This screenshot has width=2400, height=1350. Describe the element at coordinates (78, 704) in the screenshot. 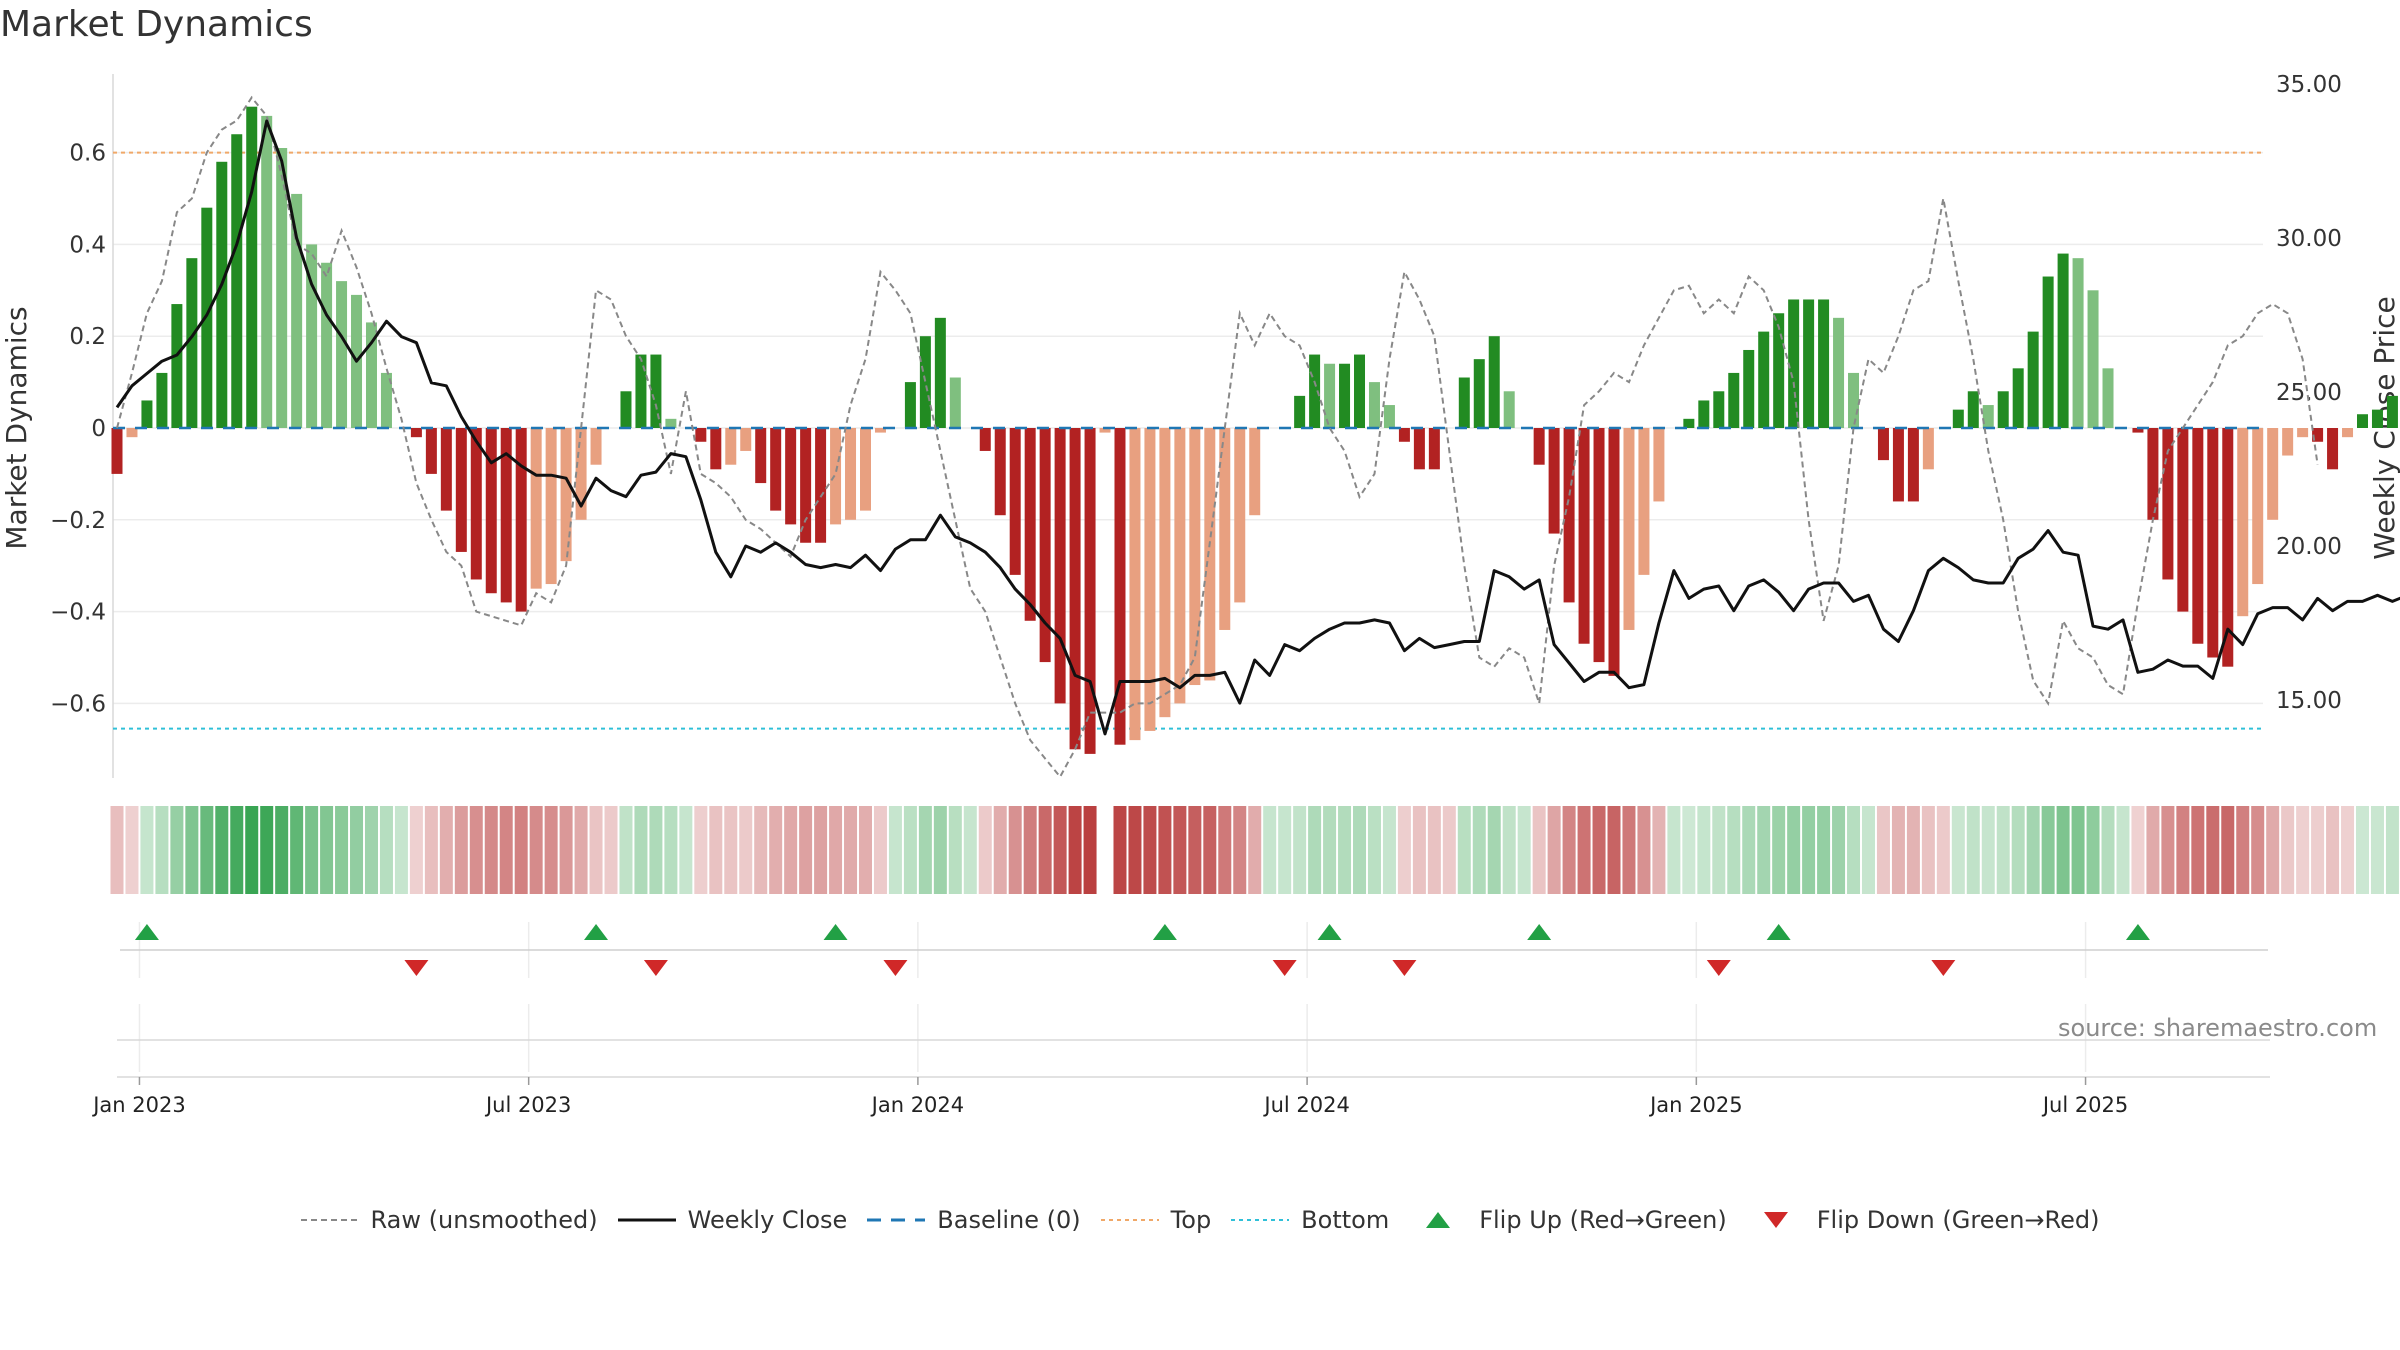

I see `left-tick-label: −0.6` at that location.